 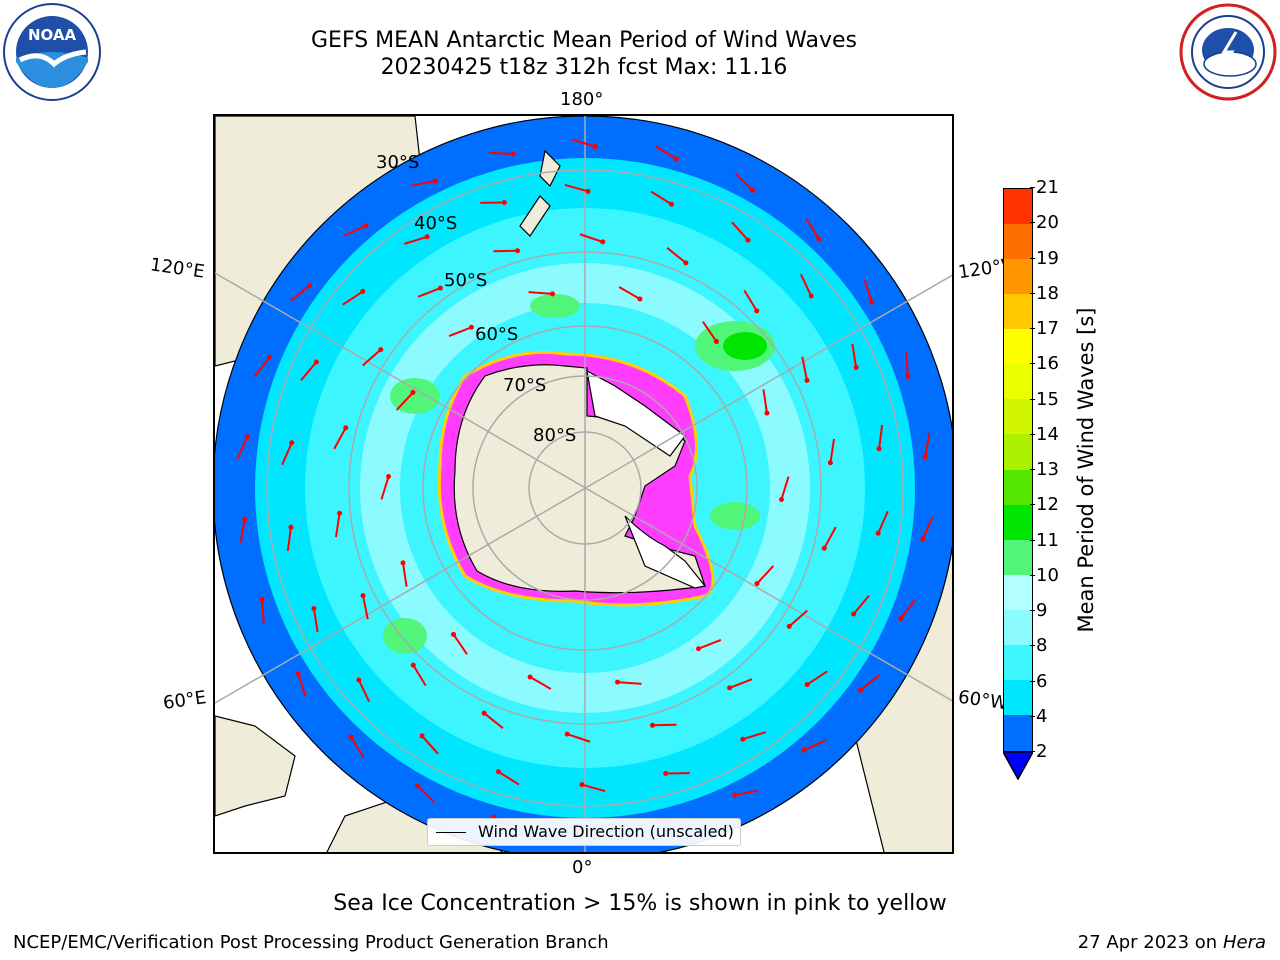 I want to click on colorbar-tick-label: 17, so click(x=1044, y=328).